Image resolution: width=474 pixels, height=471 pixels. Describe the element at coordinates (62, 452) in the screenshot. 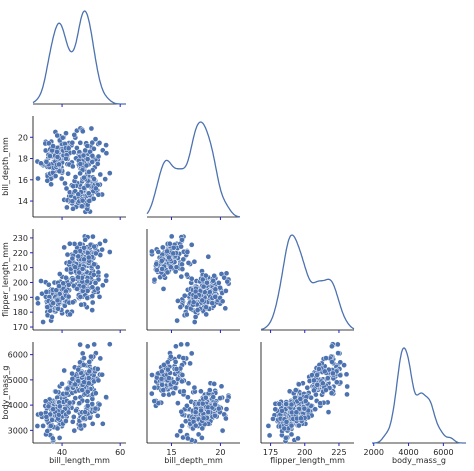

I see `x-tick-label: 40` at that location.